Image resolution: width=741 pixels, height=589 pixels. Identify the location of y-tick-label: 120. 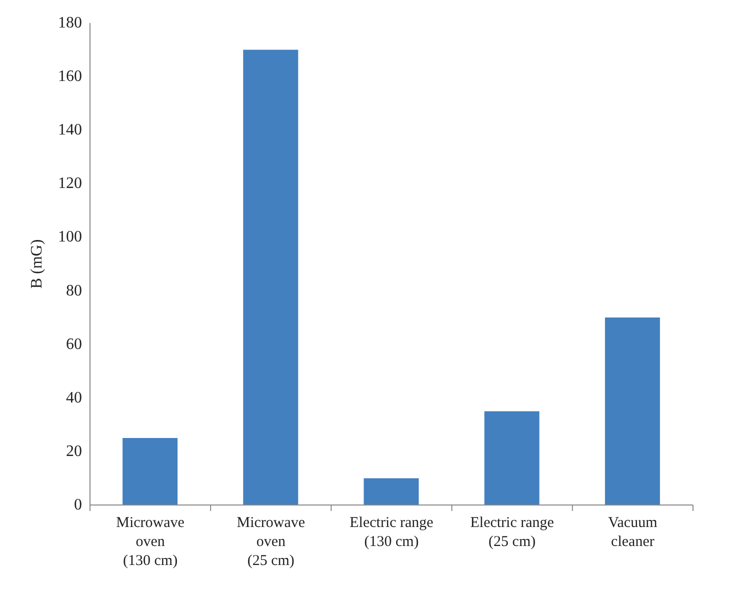
(70, 183).